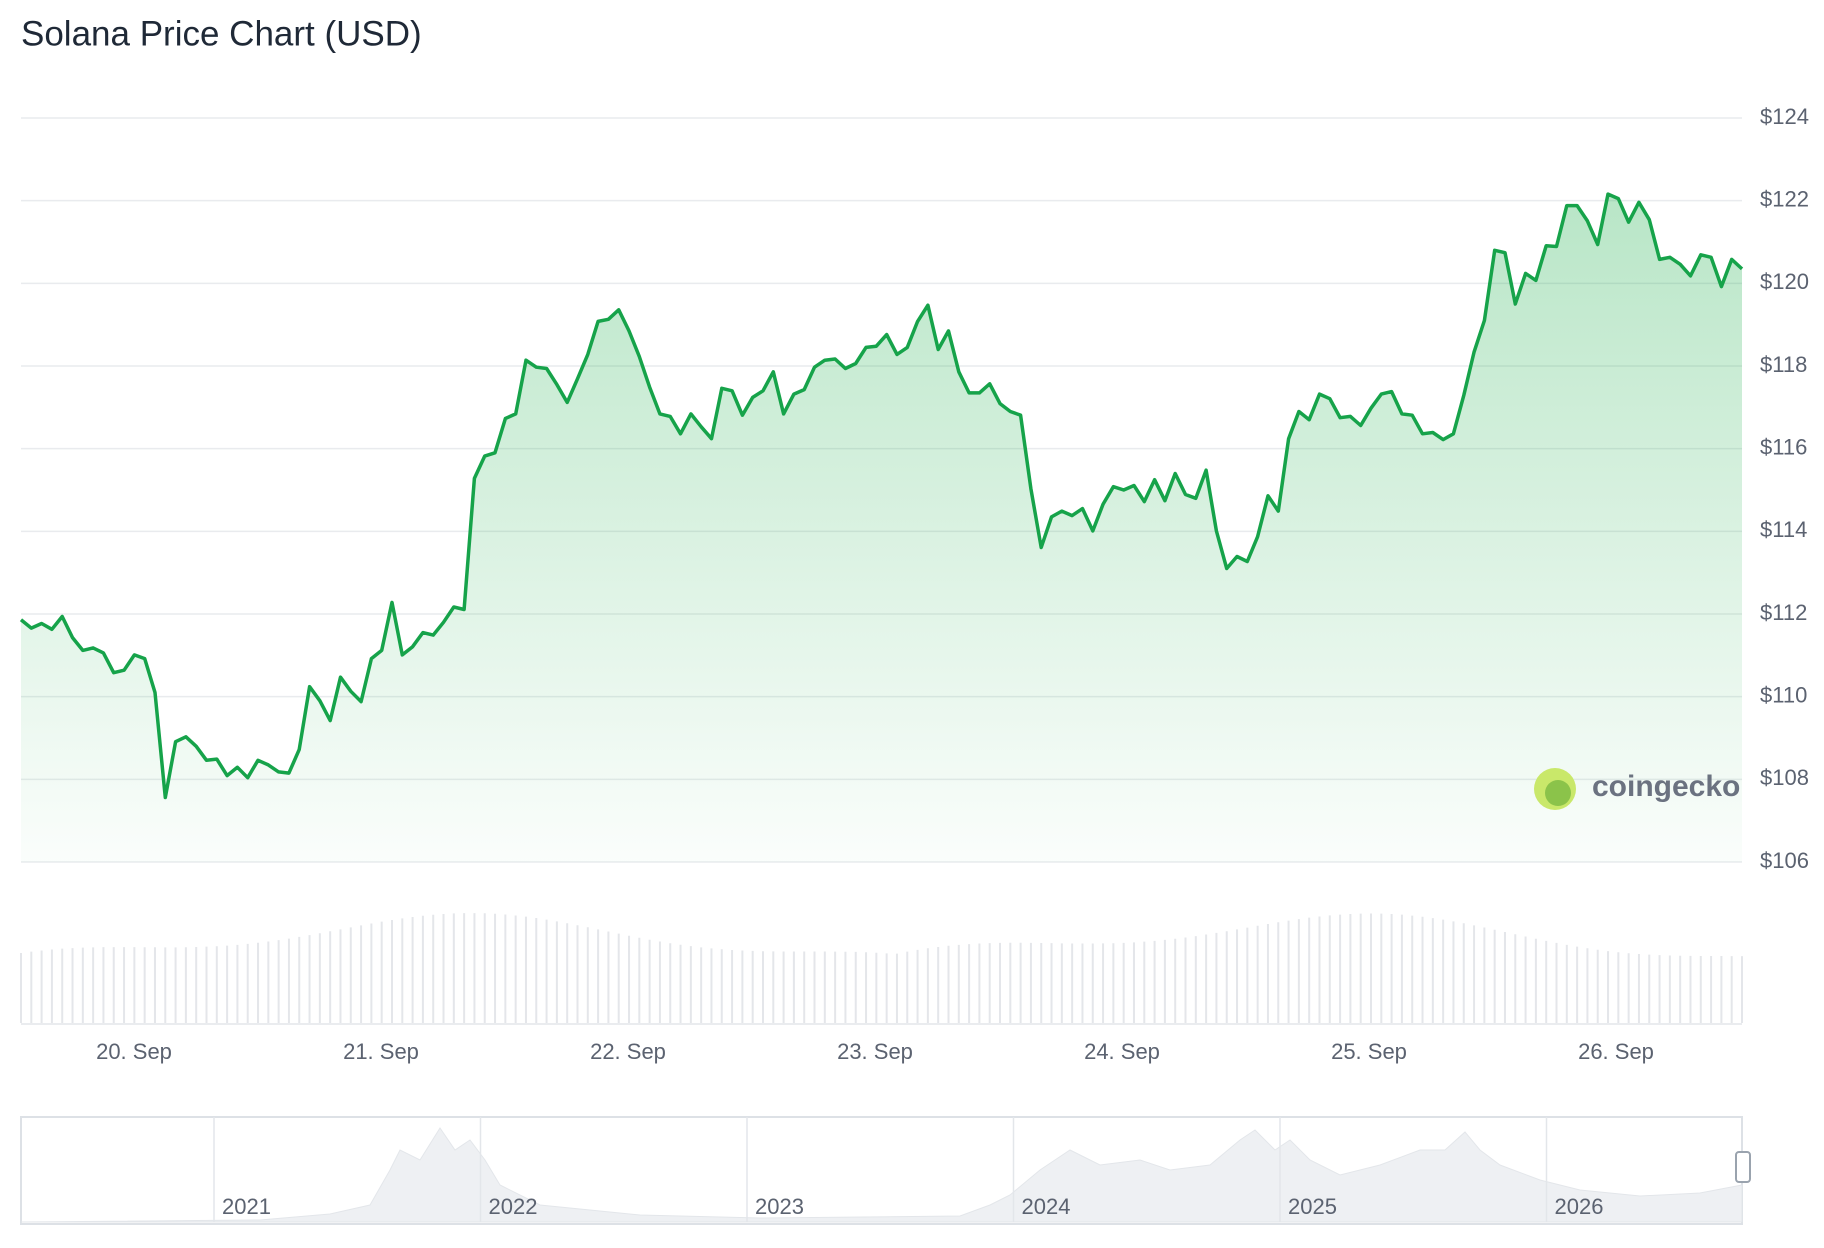 The width and height of the screenshot is (1824, 1248). I want to click on y-tick-label: $116, so click(1783, 446).